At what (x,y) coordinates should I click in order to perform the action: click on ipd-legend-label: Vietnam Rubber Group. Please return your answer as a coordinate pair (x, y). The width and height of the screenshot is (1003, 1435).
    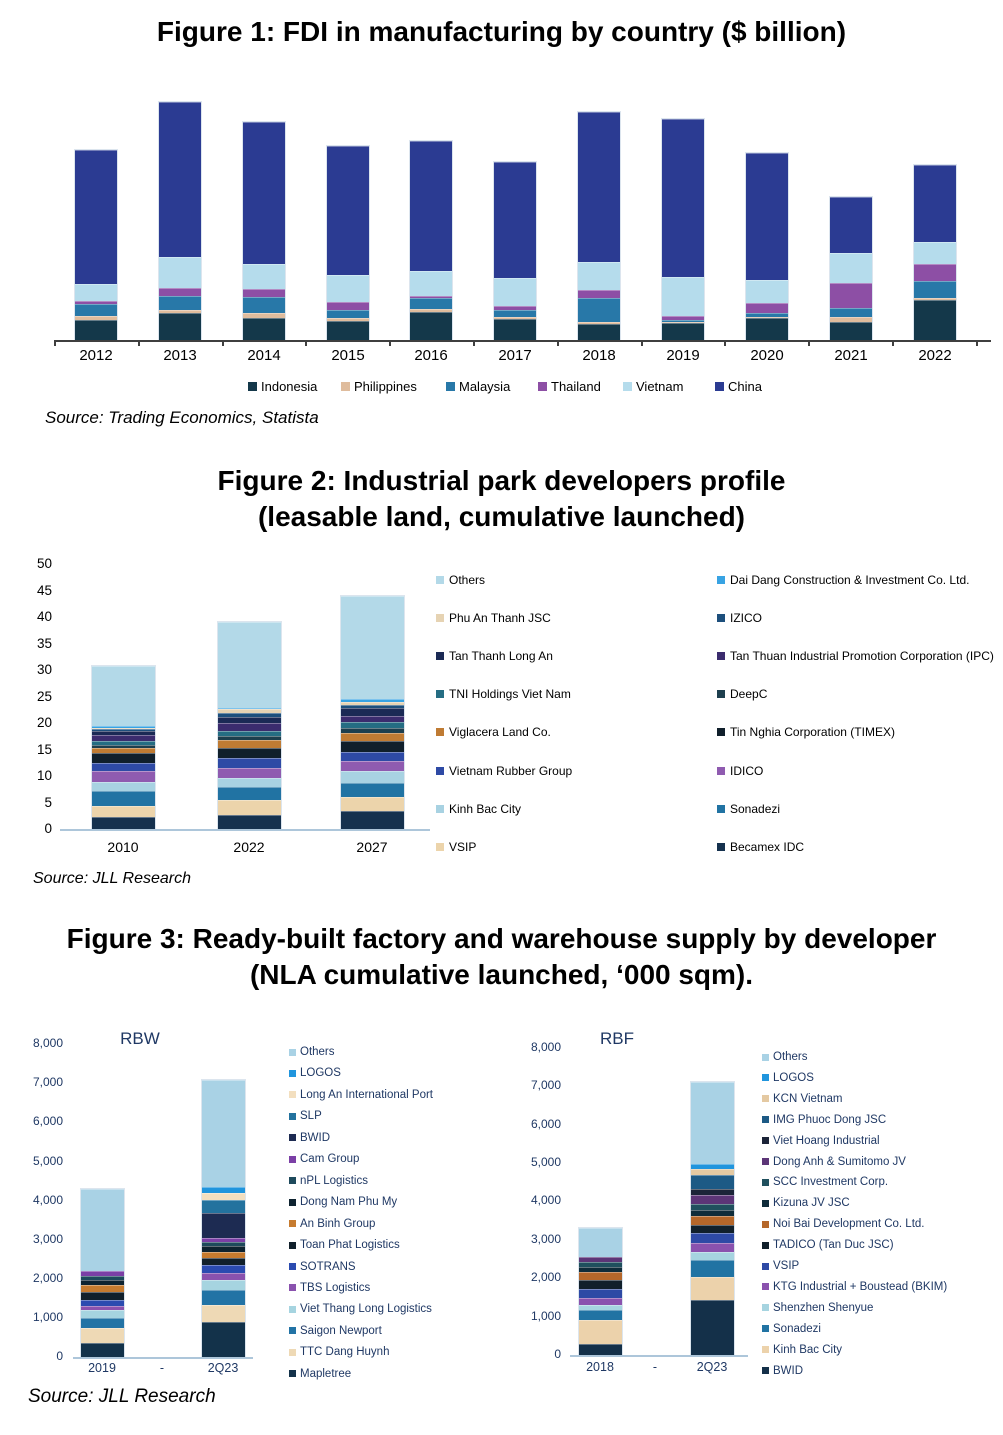
    Looking at the image, I should click on (511, 770).